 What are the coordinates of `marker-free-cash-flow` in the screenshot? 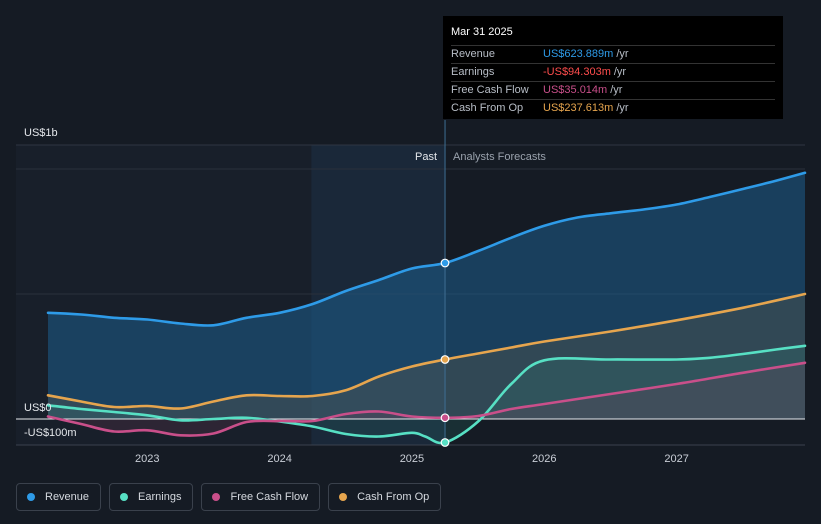 It's located at (445, 418).